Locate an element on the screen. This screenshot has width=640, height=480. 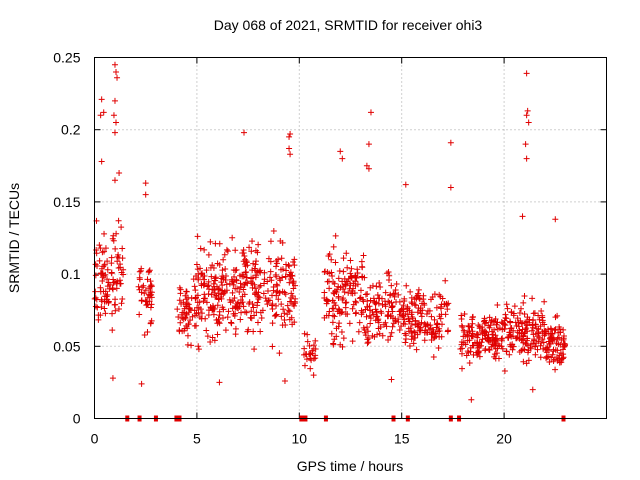
x-tick-label: 0 is located at coordinates (95, 439).